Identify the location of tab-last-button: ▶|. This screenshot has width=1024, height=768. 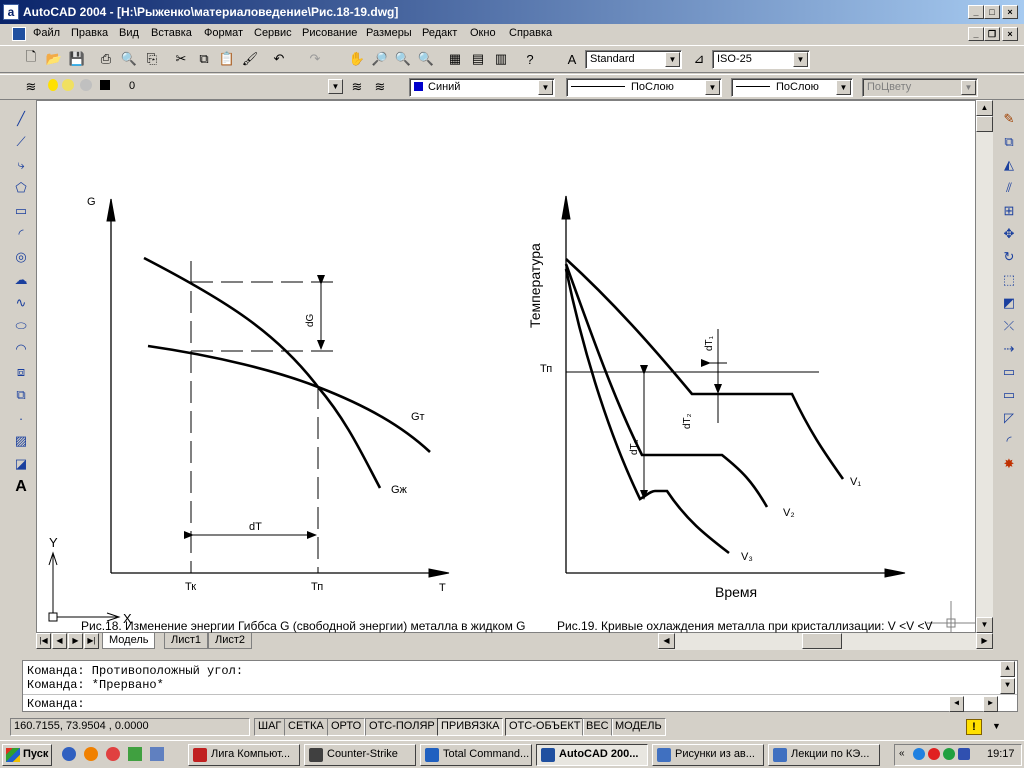
(91, 641).